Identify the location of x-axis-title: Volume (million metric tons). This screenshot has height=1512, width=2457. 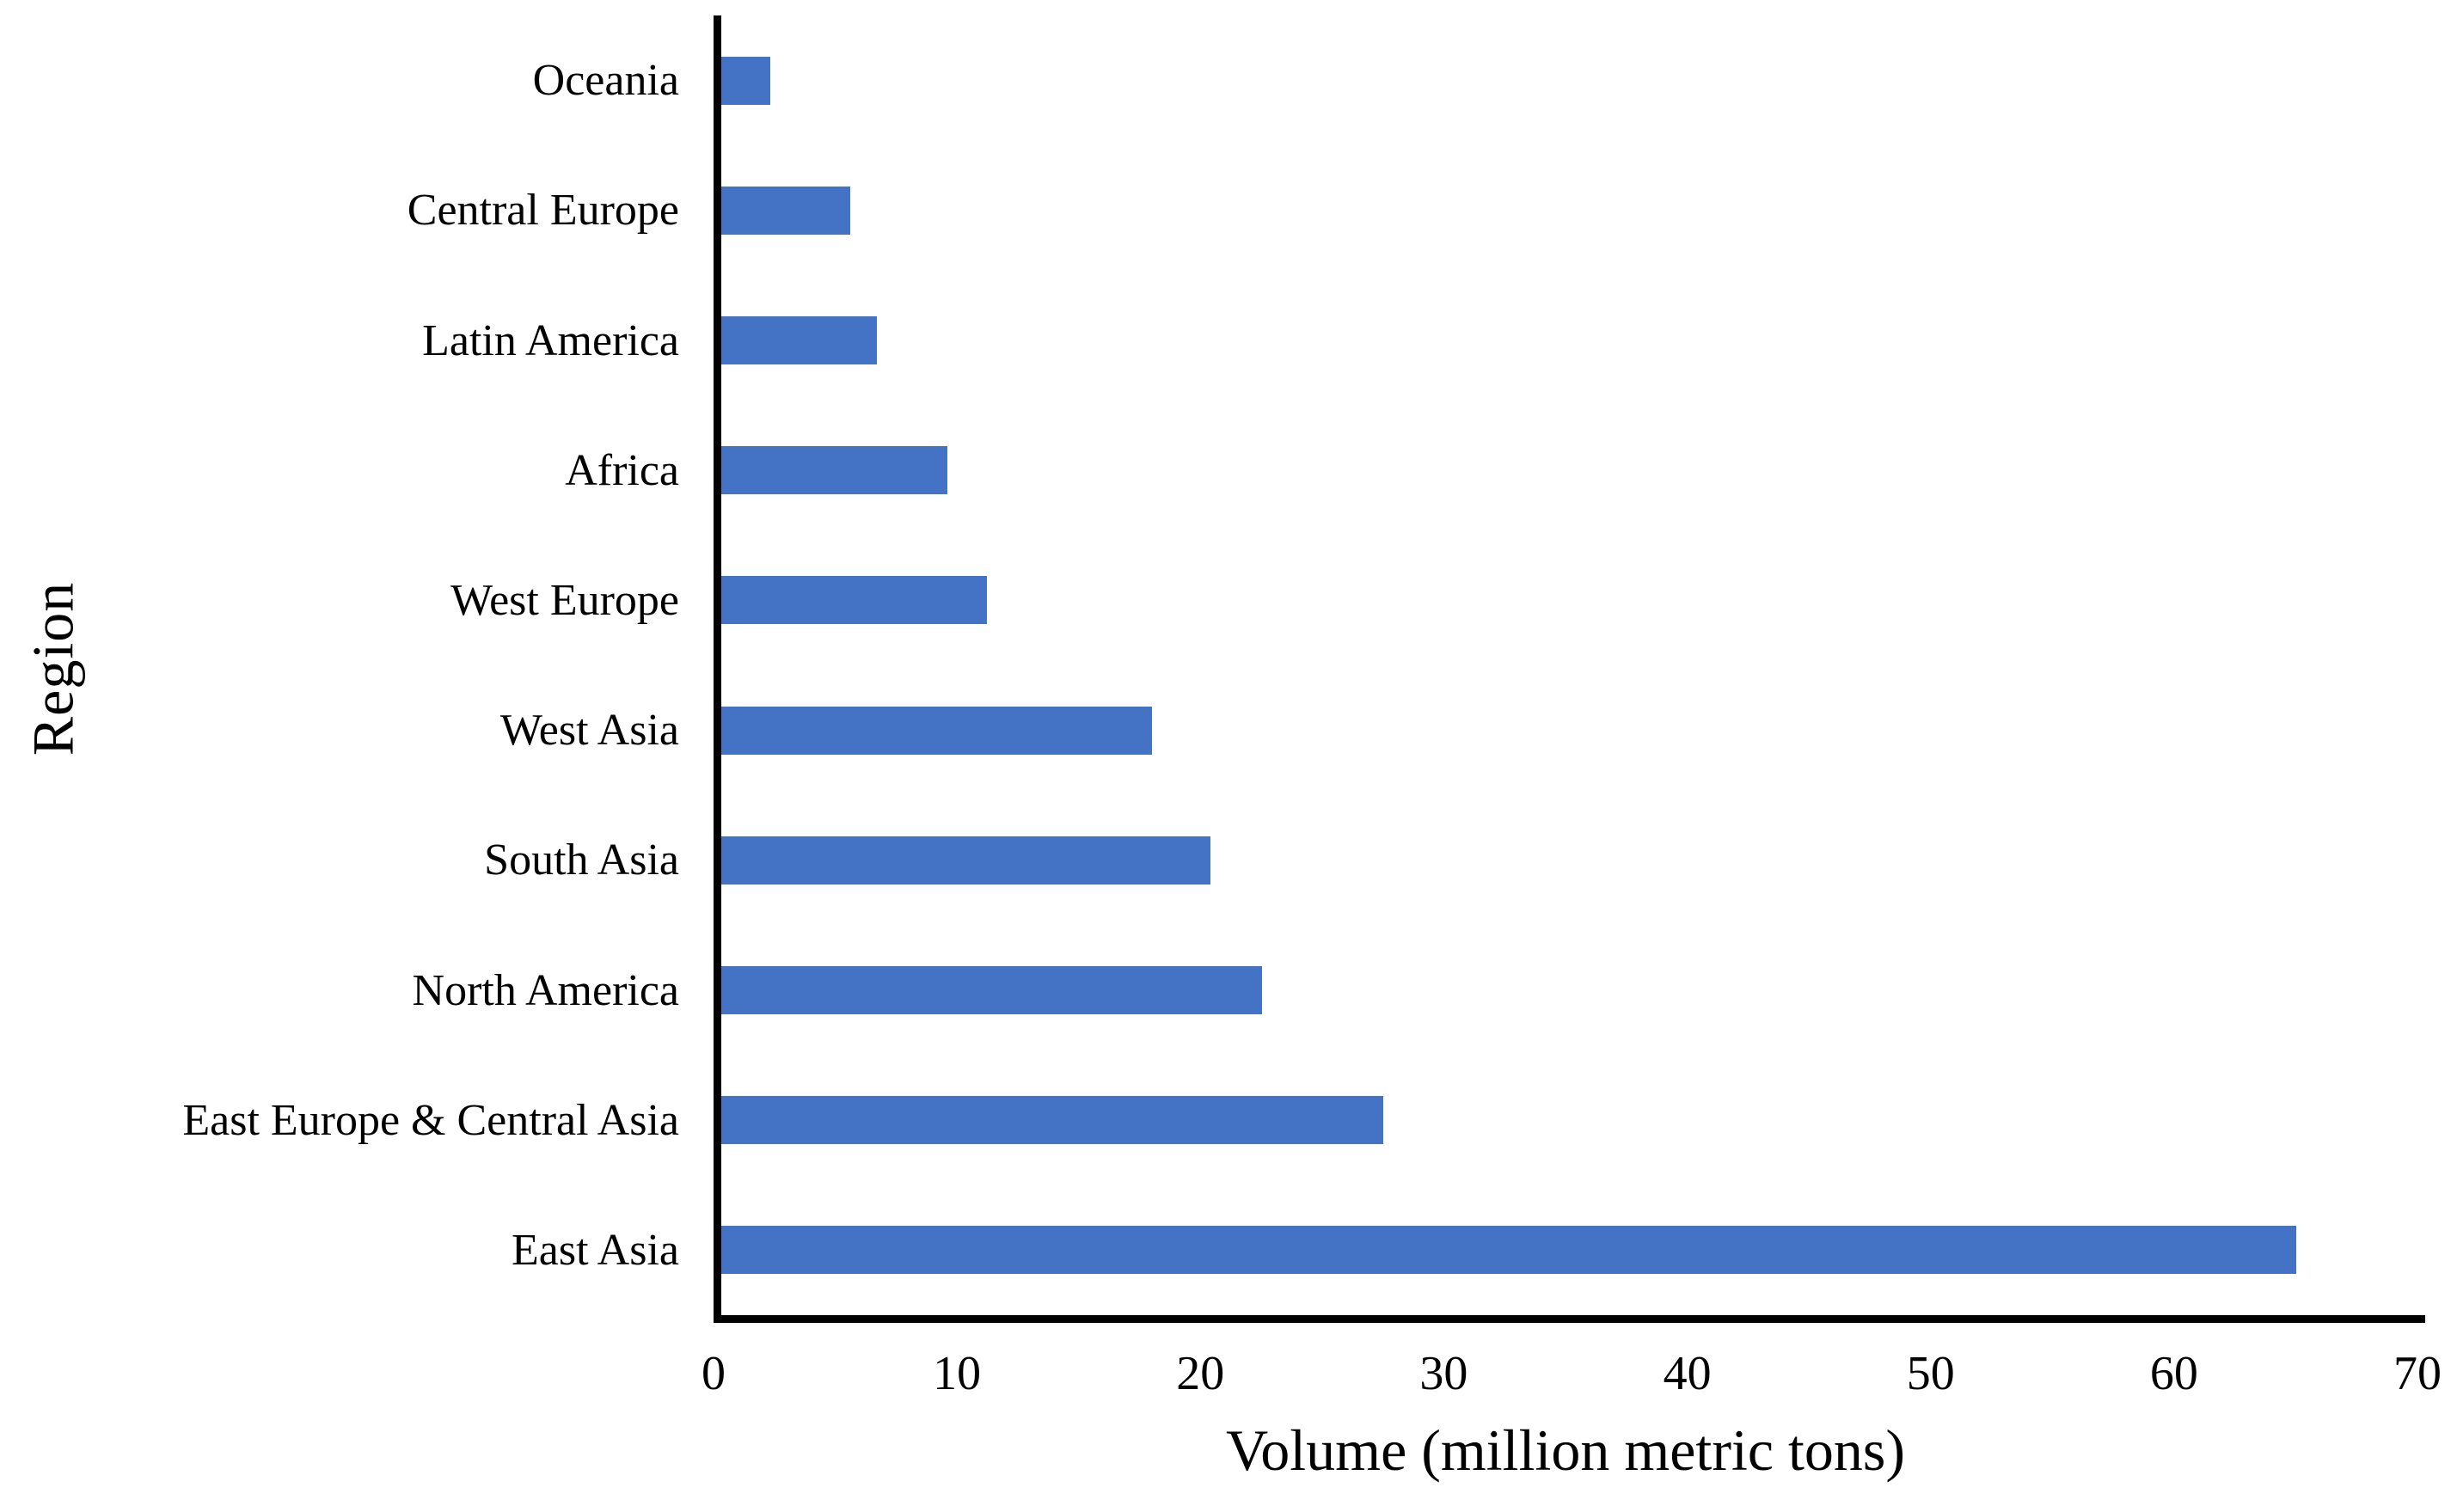
(1565, 1450).